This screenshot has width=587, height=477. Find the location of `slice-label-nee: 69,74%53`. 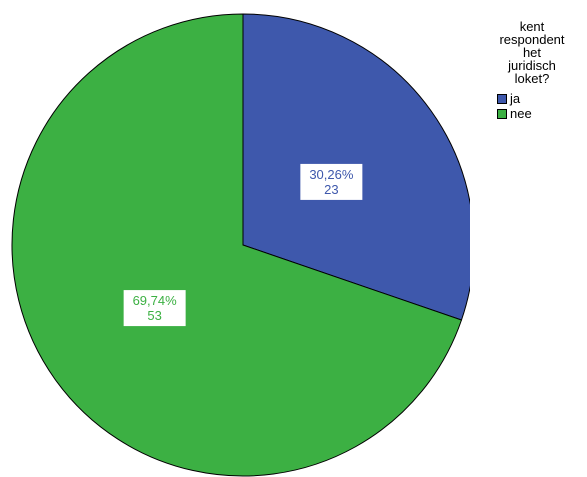

slice-label-nee: 69,74%53 is located at coordinates (154, 308).